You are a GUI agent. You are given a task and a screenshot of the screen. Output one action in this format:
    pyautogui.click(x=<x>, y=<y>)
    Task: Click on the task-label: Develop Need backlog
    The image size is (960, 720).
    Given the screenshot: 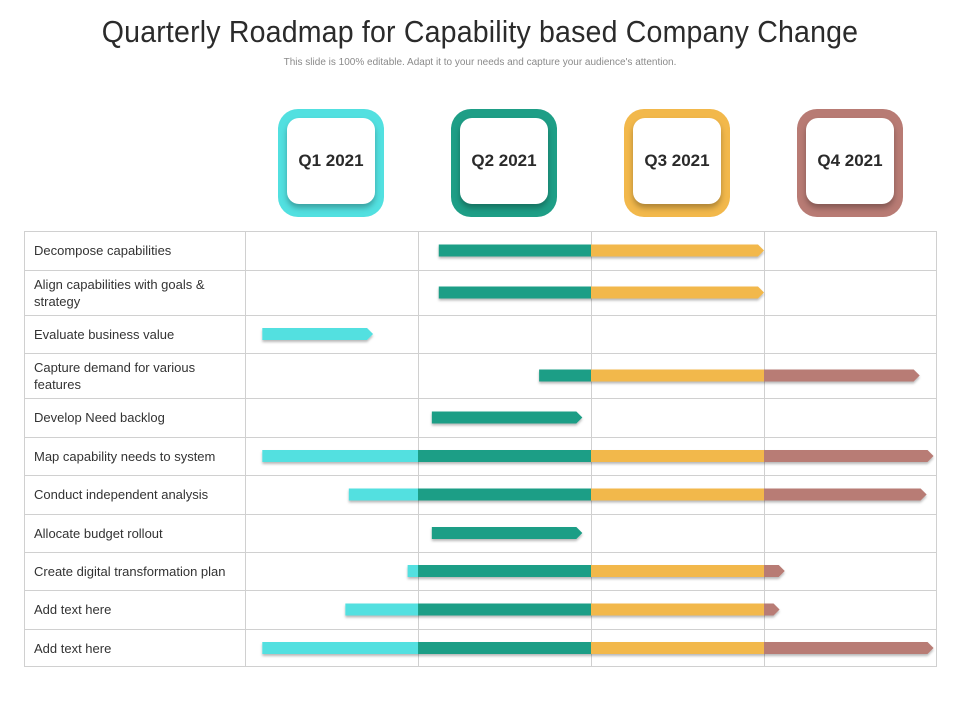 What is the action you would take?
    pyautogui.click(x=99, y=417)
    